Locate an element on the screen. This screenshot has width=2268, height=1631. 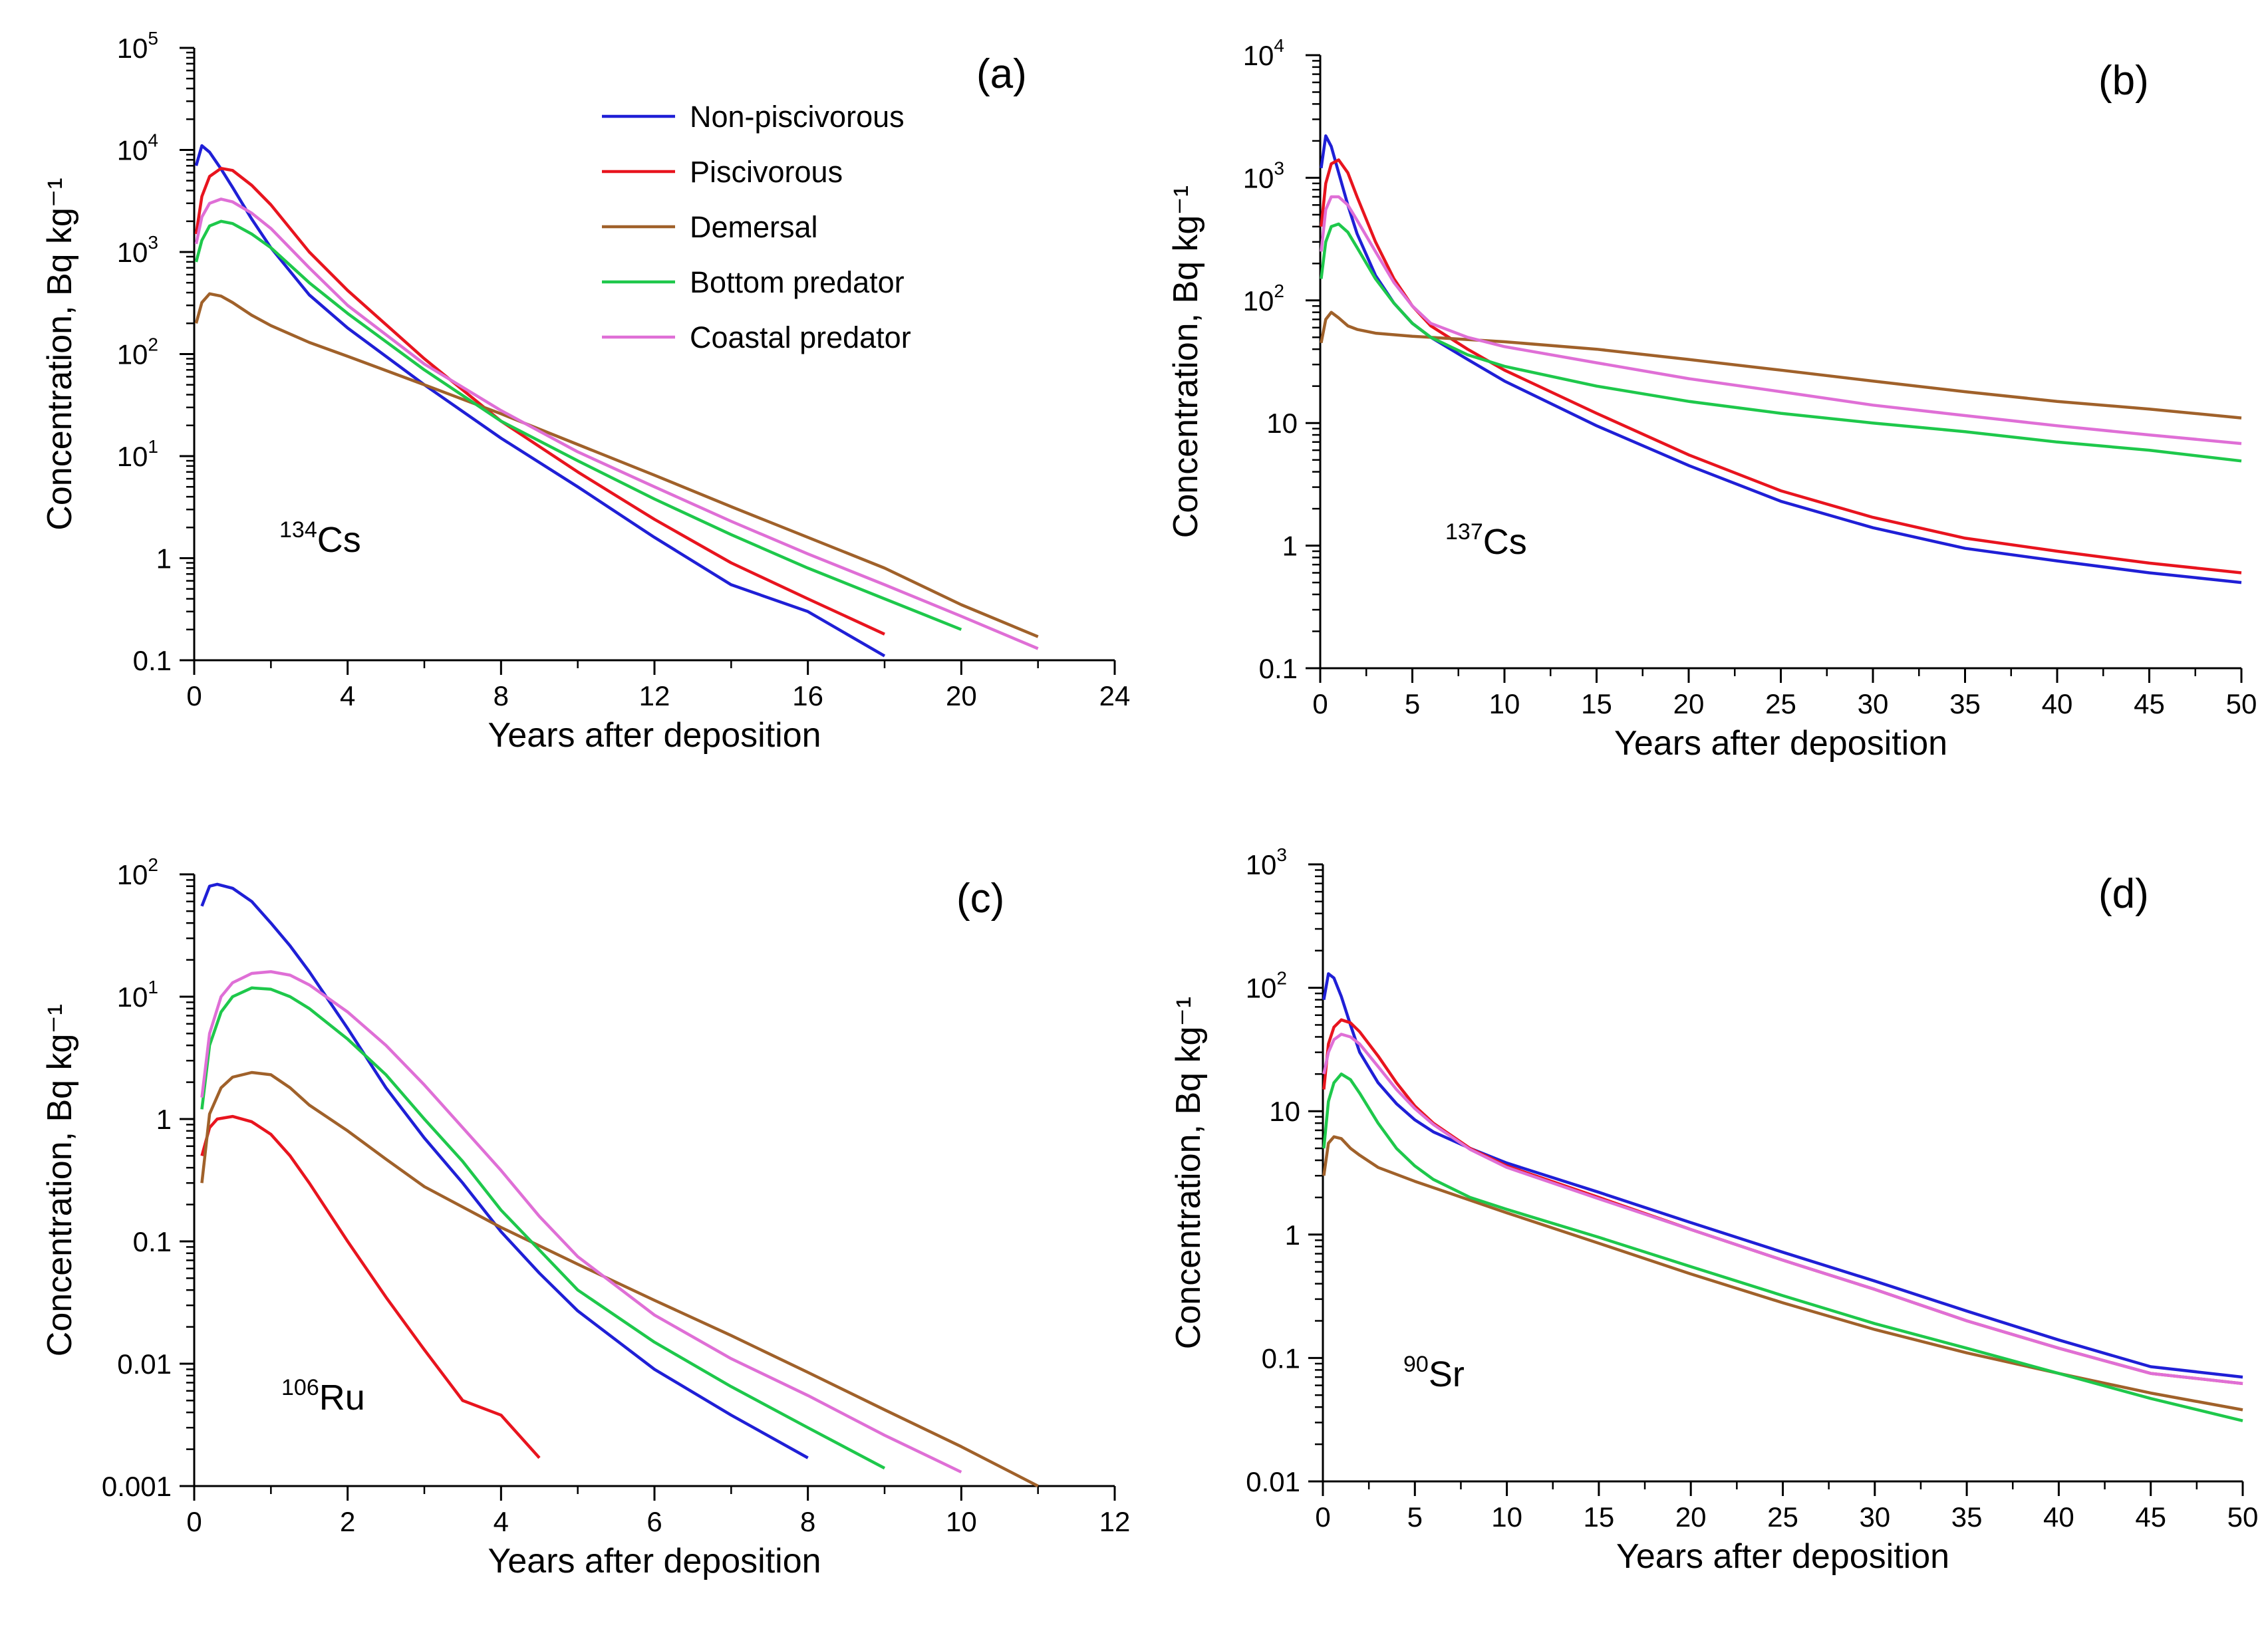
legend-label: Non-piscivorous is located at coordinates (798, 117).